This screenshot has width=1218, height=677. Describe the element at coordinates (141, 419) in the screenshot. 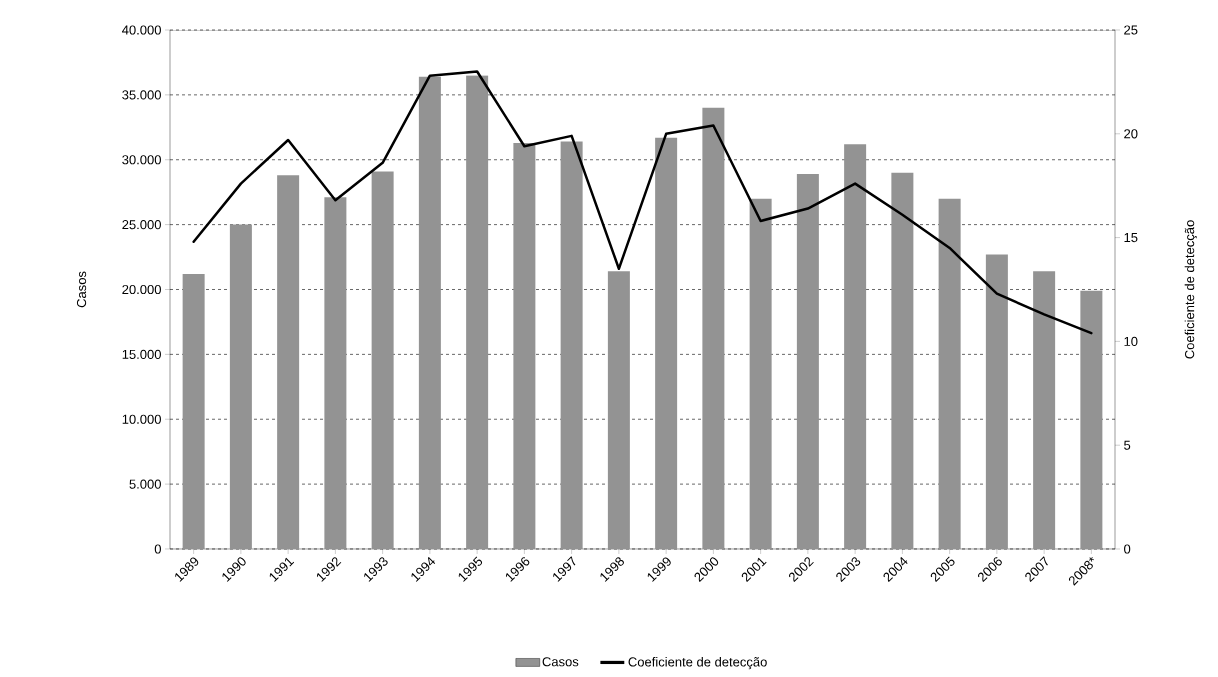

I see `y-tick-label: 10.000` at that location.